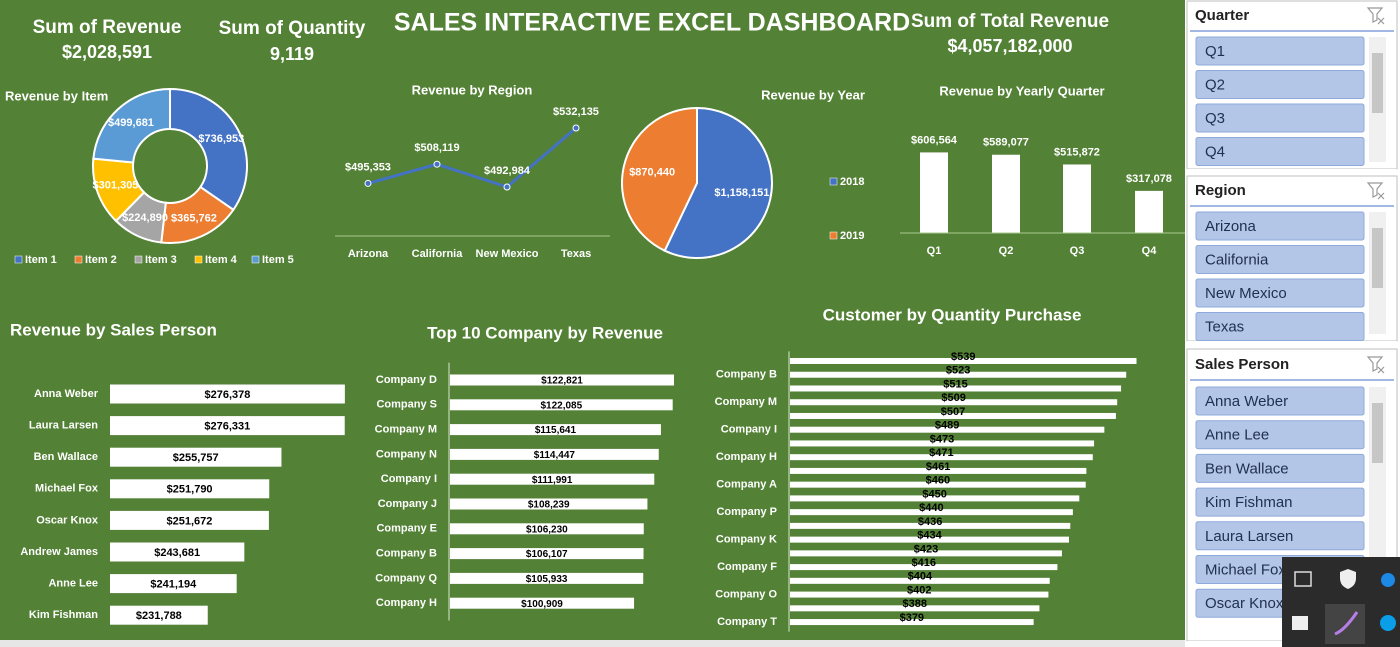 This screenshot has width=1400, height=647. I want to click on chart-title: Top 10 Company by Revenue, so click(545, 332).